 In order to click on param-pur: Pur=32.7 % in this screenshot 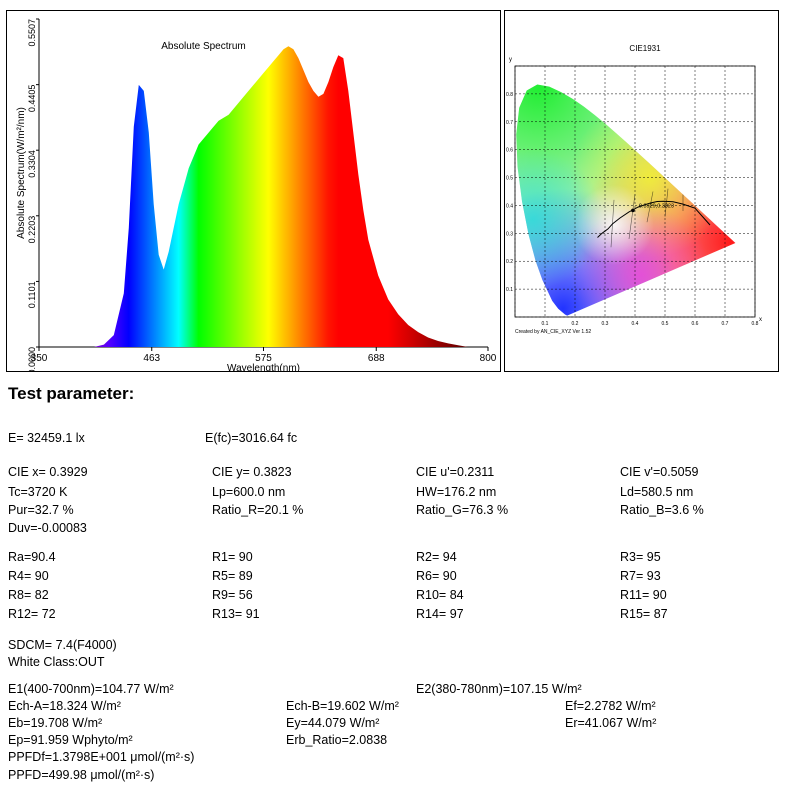, I will do `click(41, 510)`.